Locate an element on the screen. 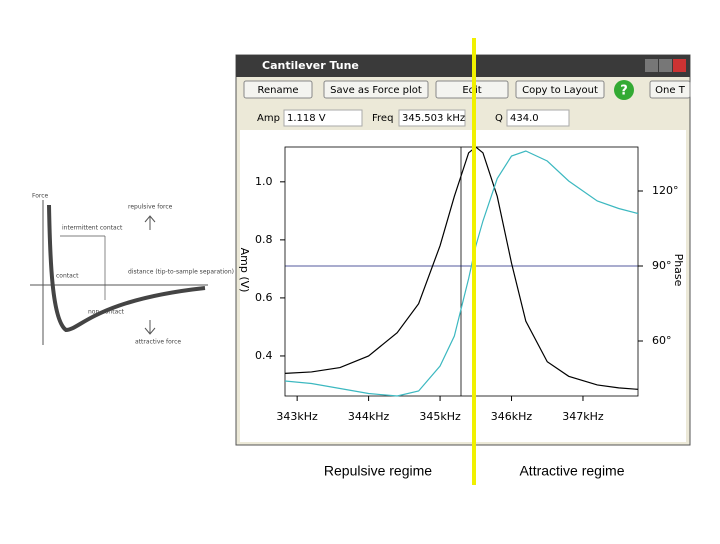 Image resolution: width=720 pixels, height=544 pixels. x-tick-label: 345kHz is located at coordinates (440, 416).